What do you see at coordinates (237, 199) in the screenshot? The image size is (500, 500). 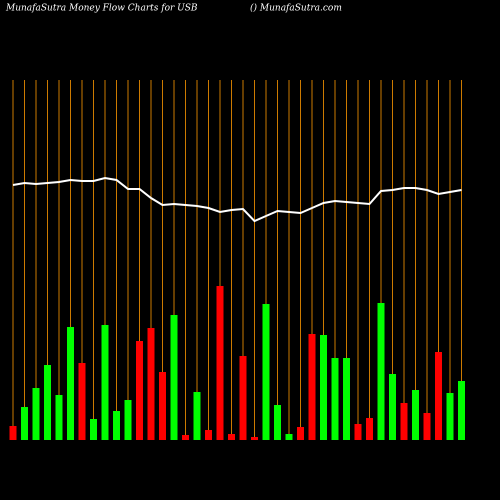 I see `money-flow-line` at bounding box center [237, 199].